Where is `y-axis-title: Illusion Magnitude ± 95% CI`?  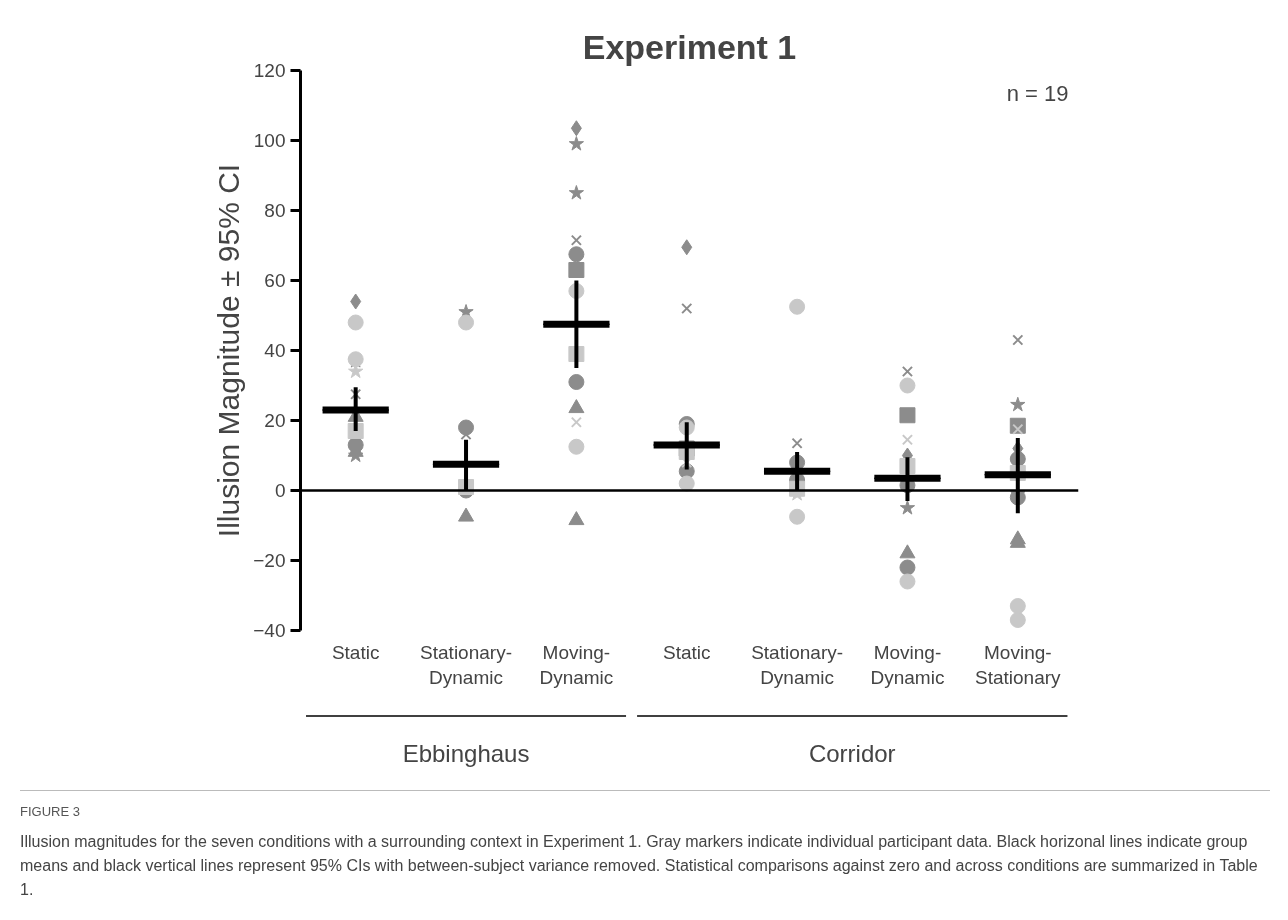 y-axis-title: Illusion Magnitude ± 95% CI is located at coordinates (229, 350).